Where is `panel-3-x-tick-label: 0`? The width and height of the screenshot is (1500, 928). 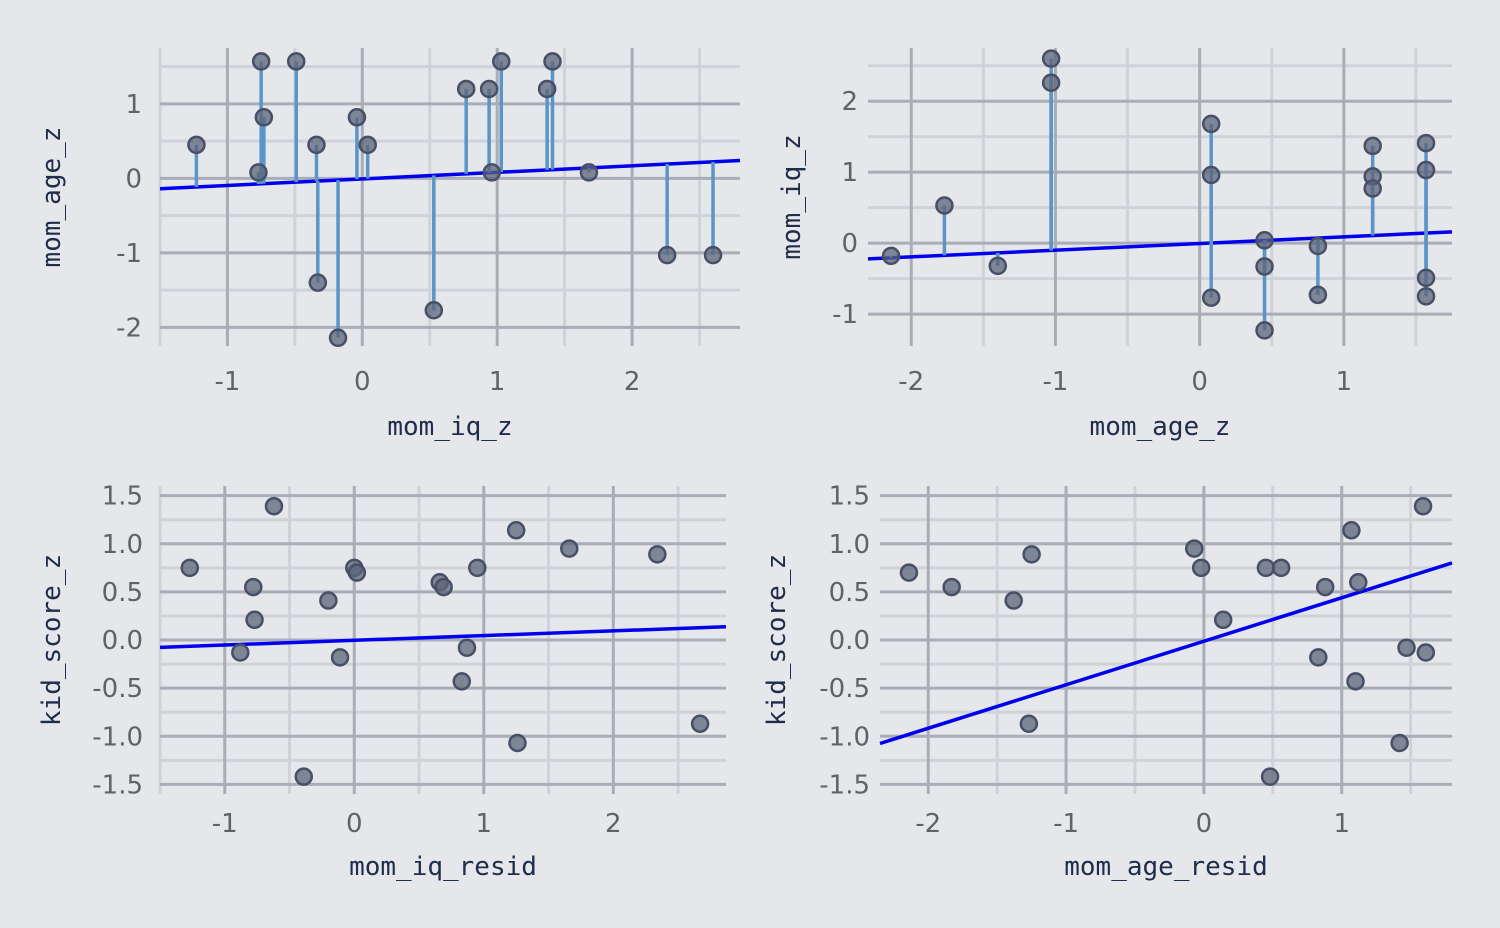
panel-3-x-tick-label: 0 is located at coordinates (354, 824).